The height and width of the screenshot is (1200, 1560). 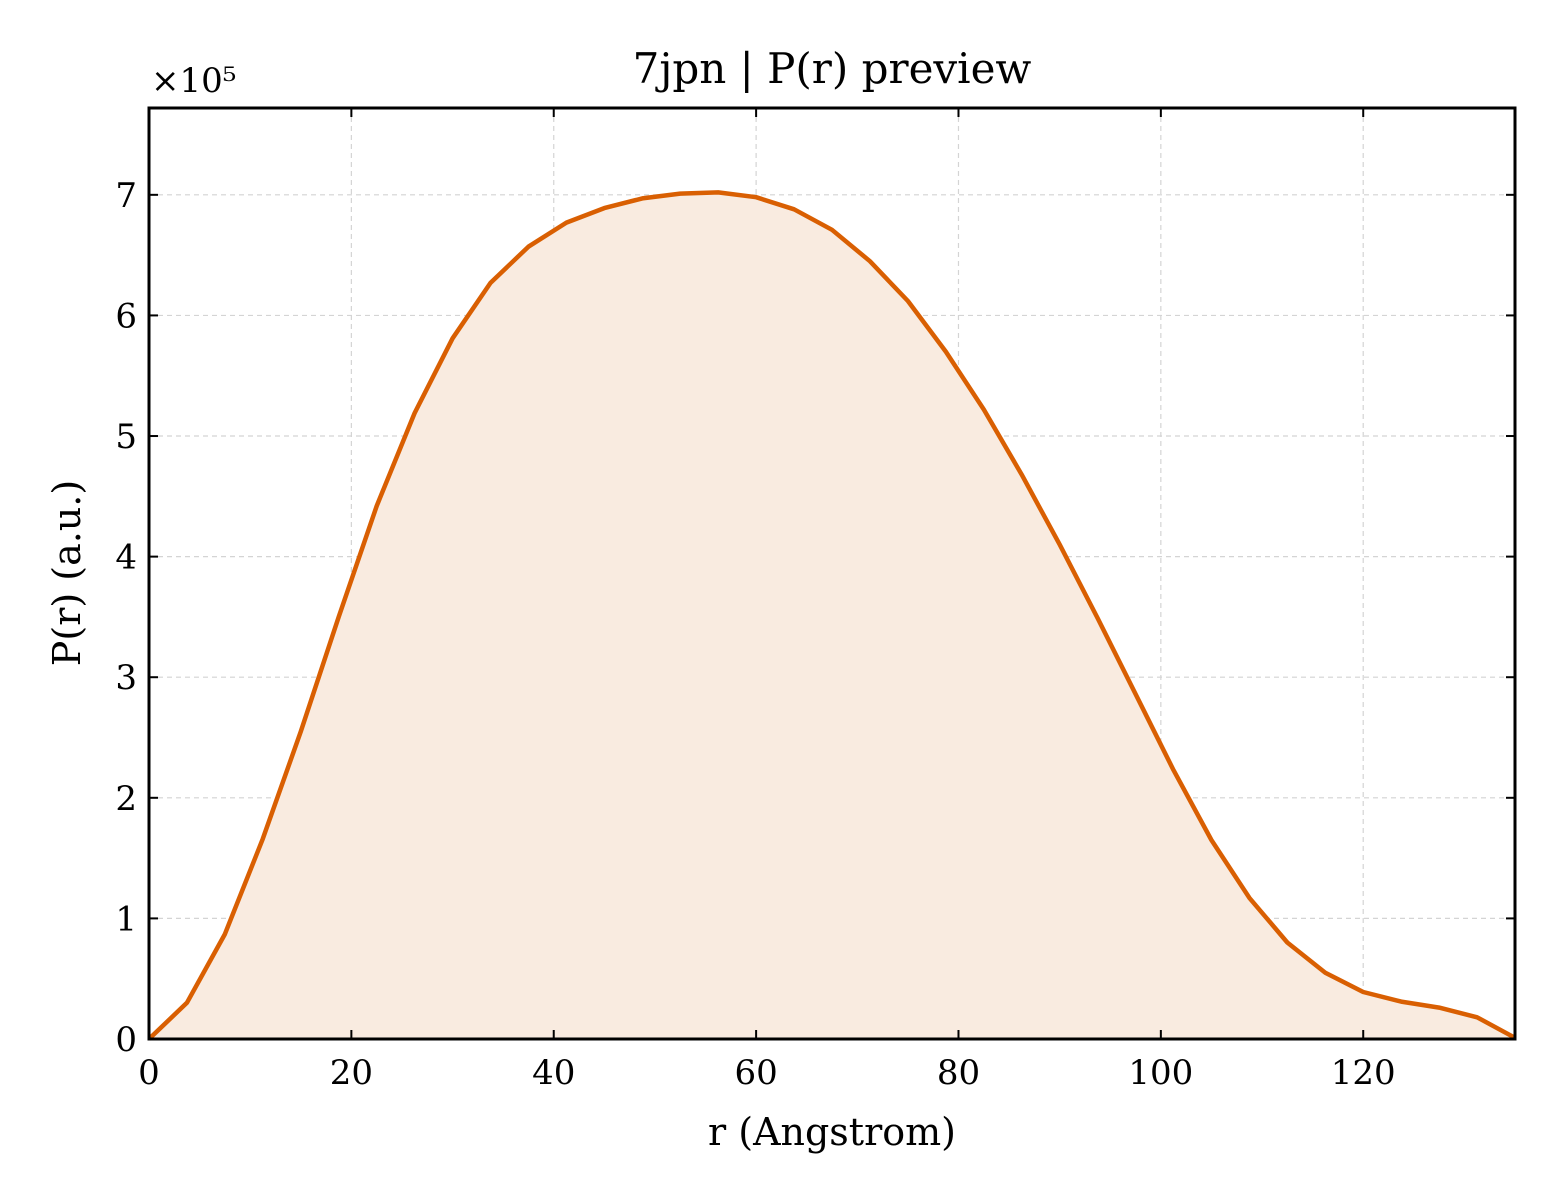 I want to click on y-tick-label: 3, so click(x=126, y=678).